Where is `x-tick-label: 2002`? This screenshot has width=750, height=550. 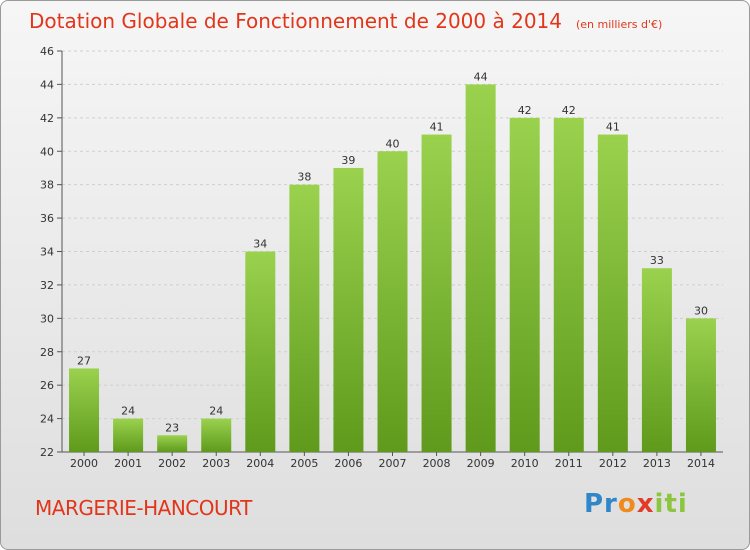 x-tick-label: 2002 is located at coordinates (172, 463).